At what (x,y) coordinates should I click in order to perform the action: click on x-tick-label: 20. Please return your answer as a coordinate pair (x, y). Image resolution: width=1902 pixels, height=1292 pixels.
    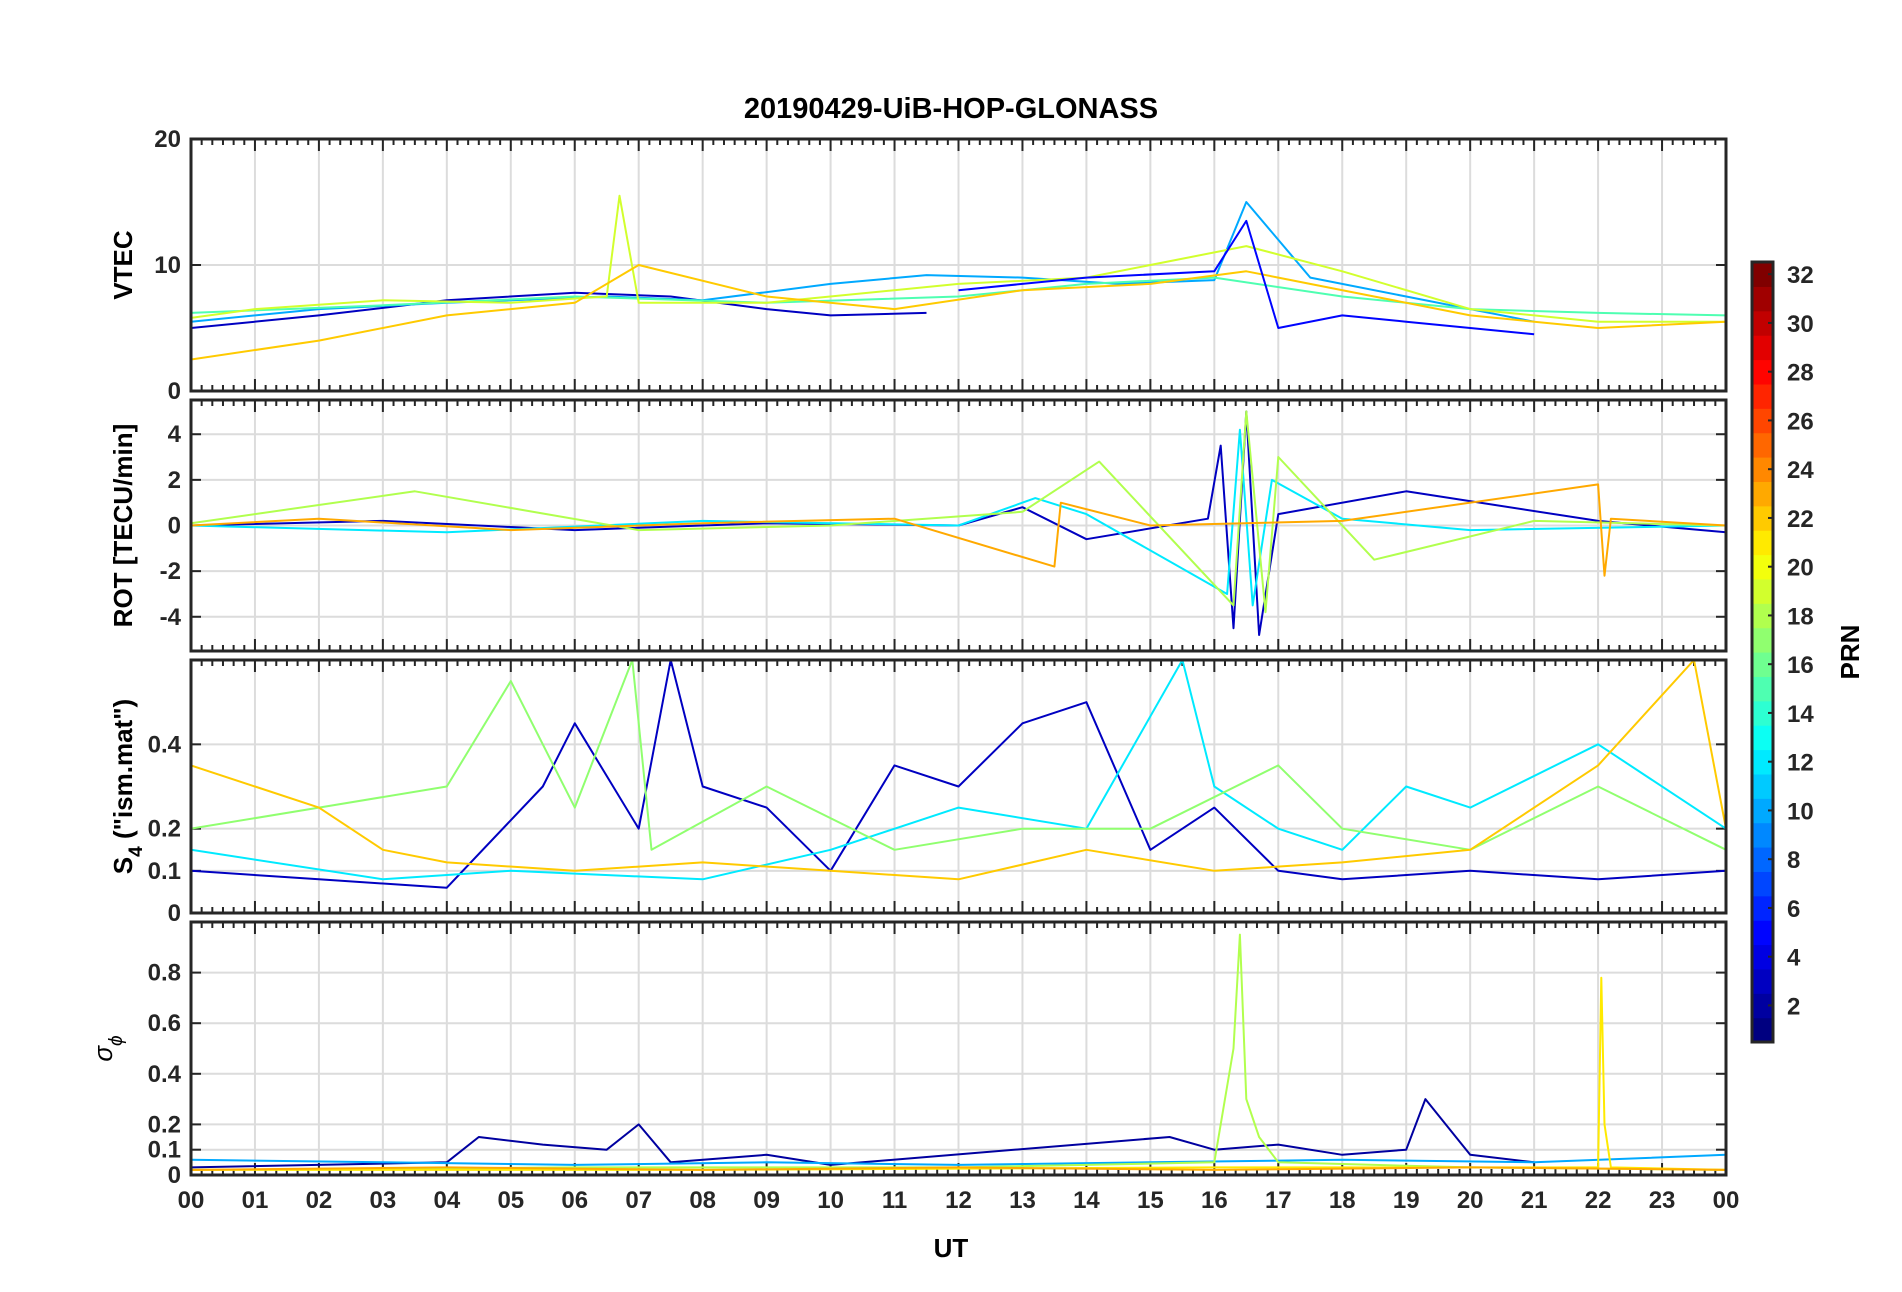
    Looking at the image, I should click on (1470, 1200).